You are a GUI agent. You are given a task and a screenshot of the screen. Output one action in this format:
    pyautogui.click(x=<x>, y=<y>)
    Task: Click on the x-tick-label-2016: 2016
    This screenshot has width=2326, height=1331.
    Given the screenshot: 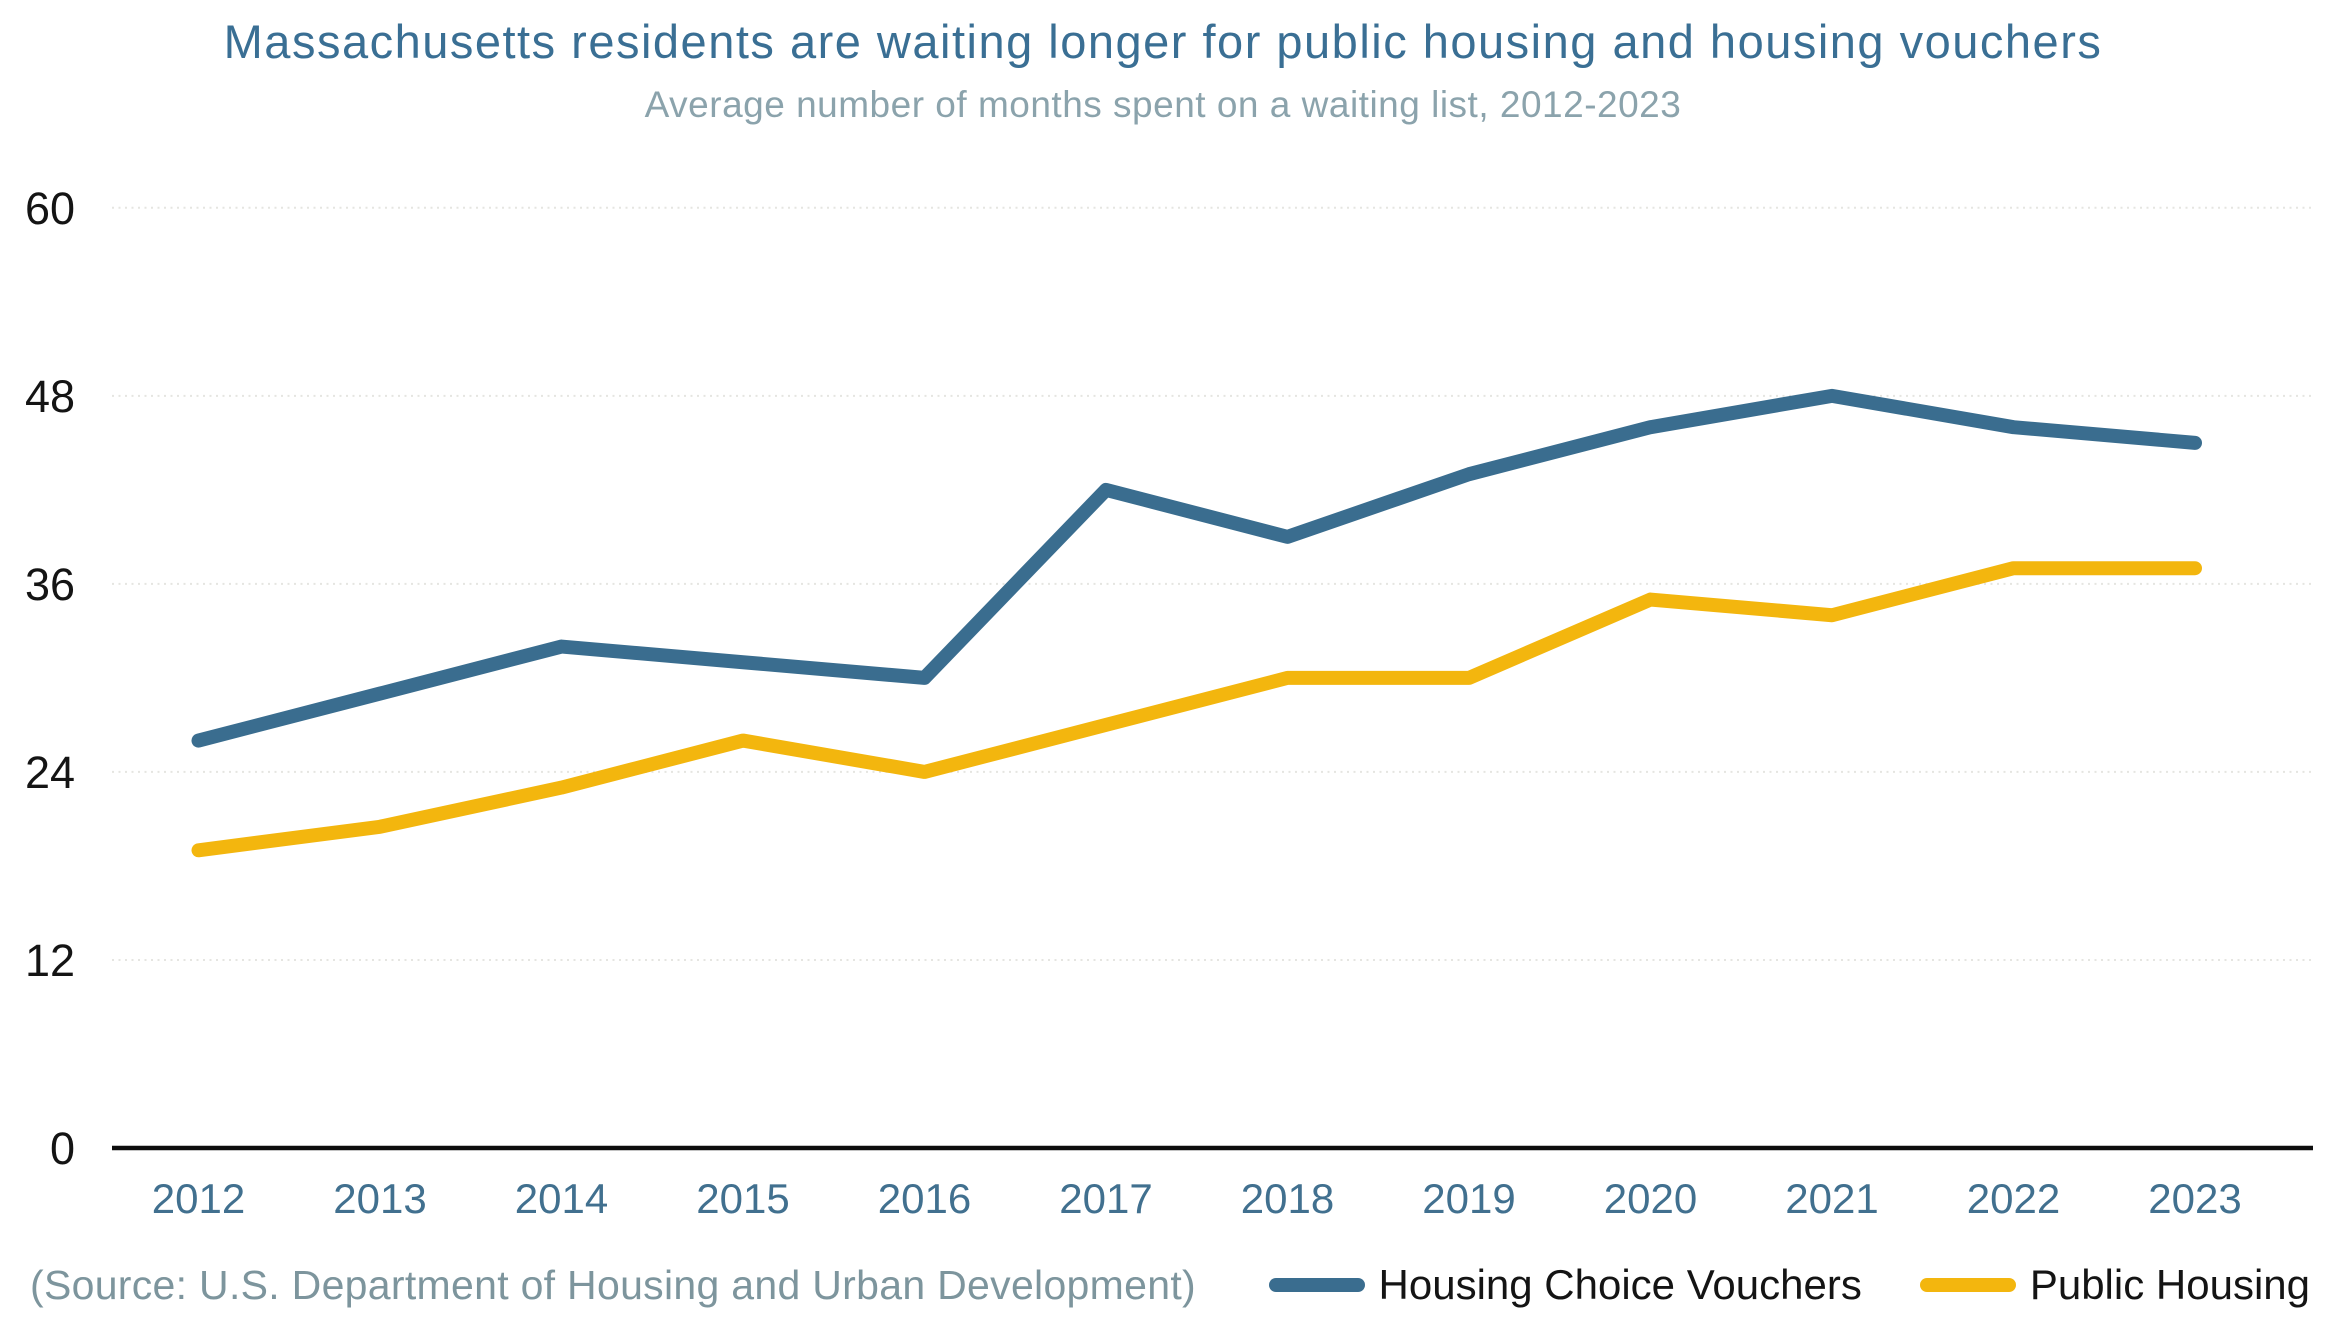 What is the action you would take?
    pyautogui.click(x=924, y=1198)
    